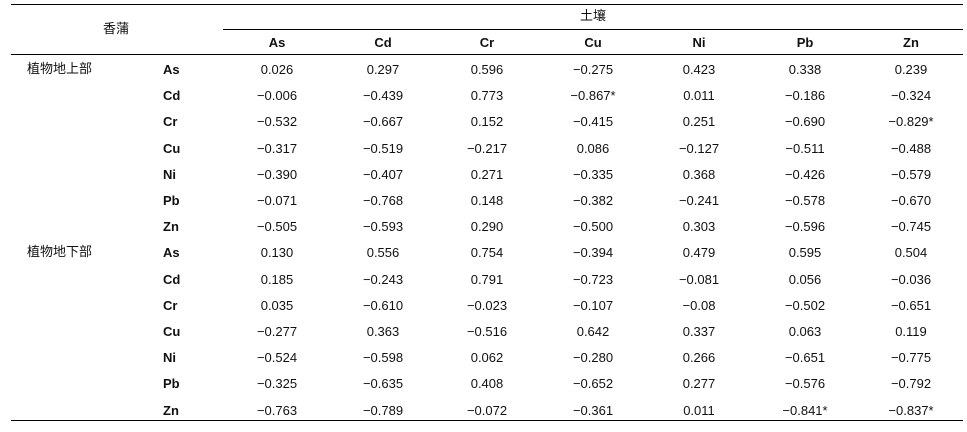 The height and width of the screenshot is (432, 967). What do you see at coordinates (487, 42) in the screenshot?
I see `column-header: Cr` at bounding box center [487, 42].